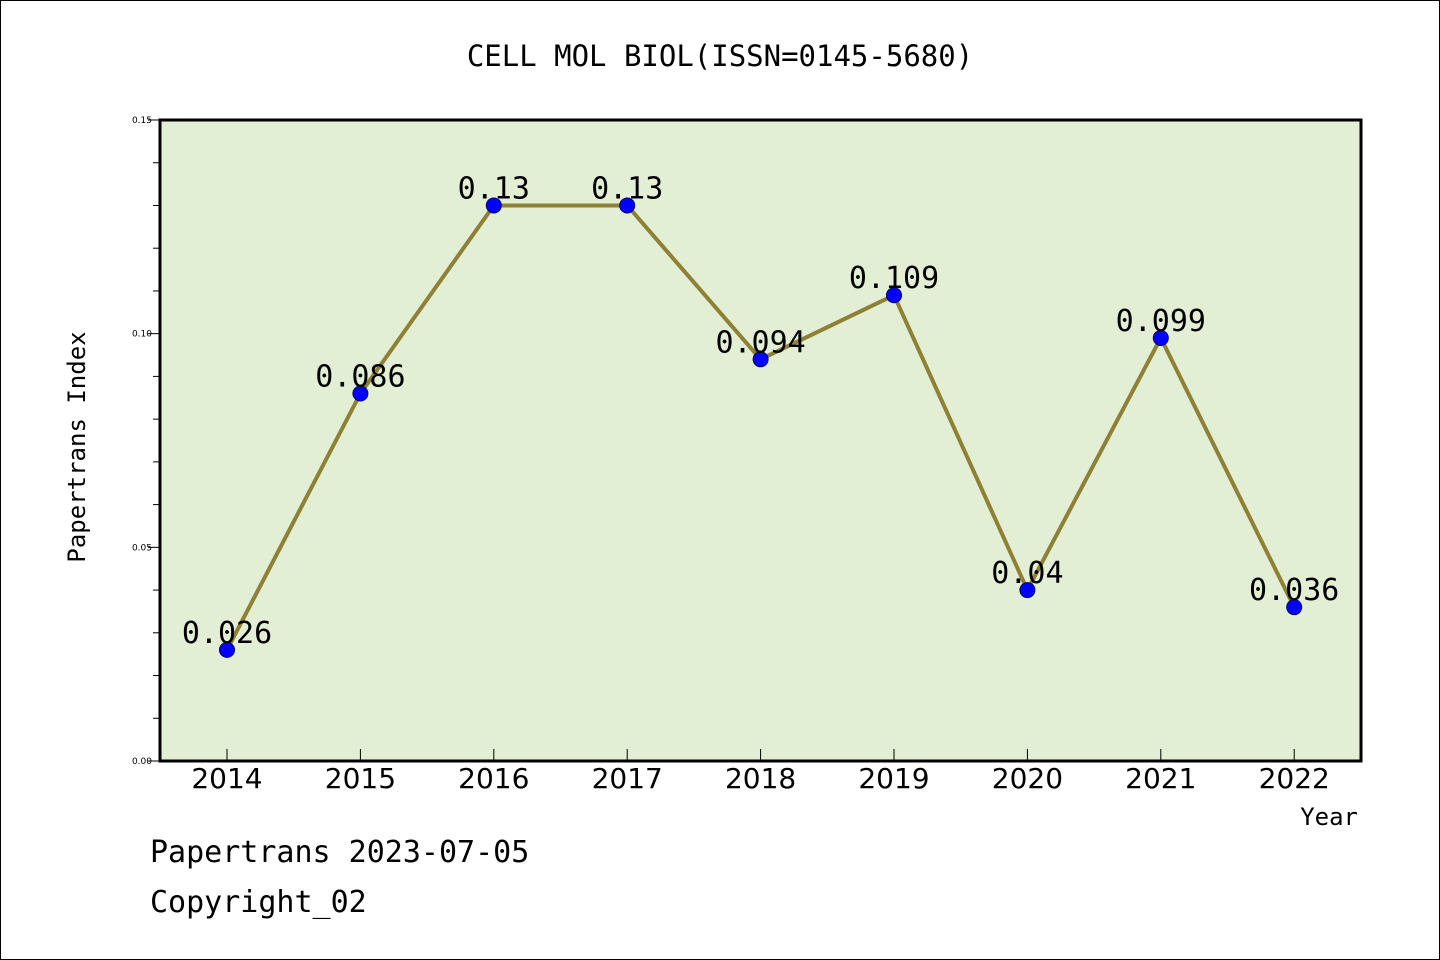 The width and height of the screenshot is (1440, 960). I want to click on data-label: 0.099, so click(1161, 321).